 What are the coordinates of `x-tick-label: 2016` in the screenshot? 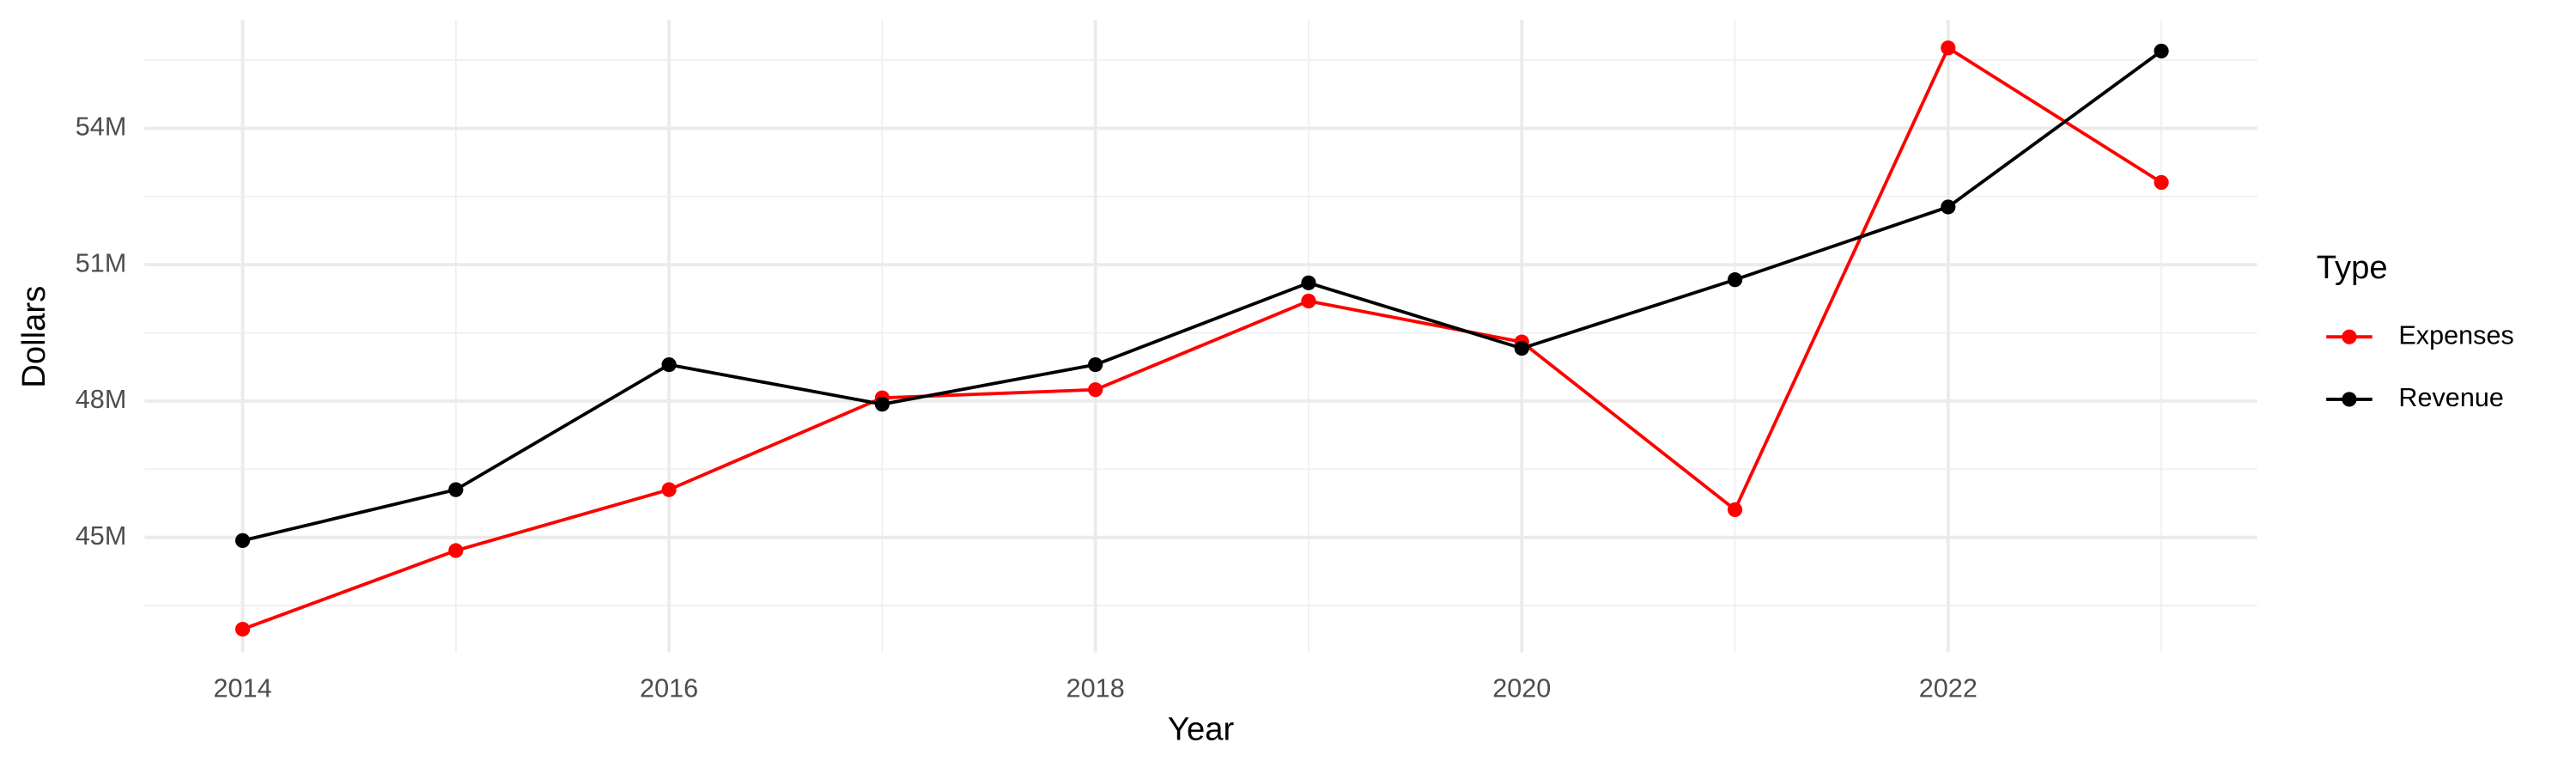 It's located at (669, 688).